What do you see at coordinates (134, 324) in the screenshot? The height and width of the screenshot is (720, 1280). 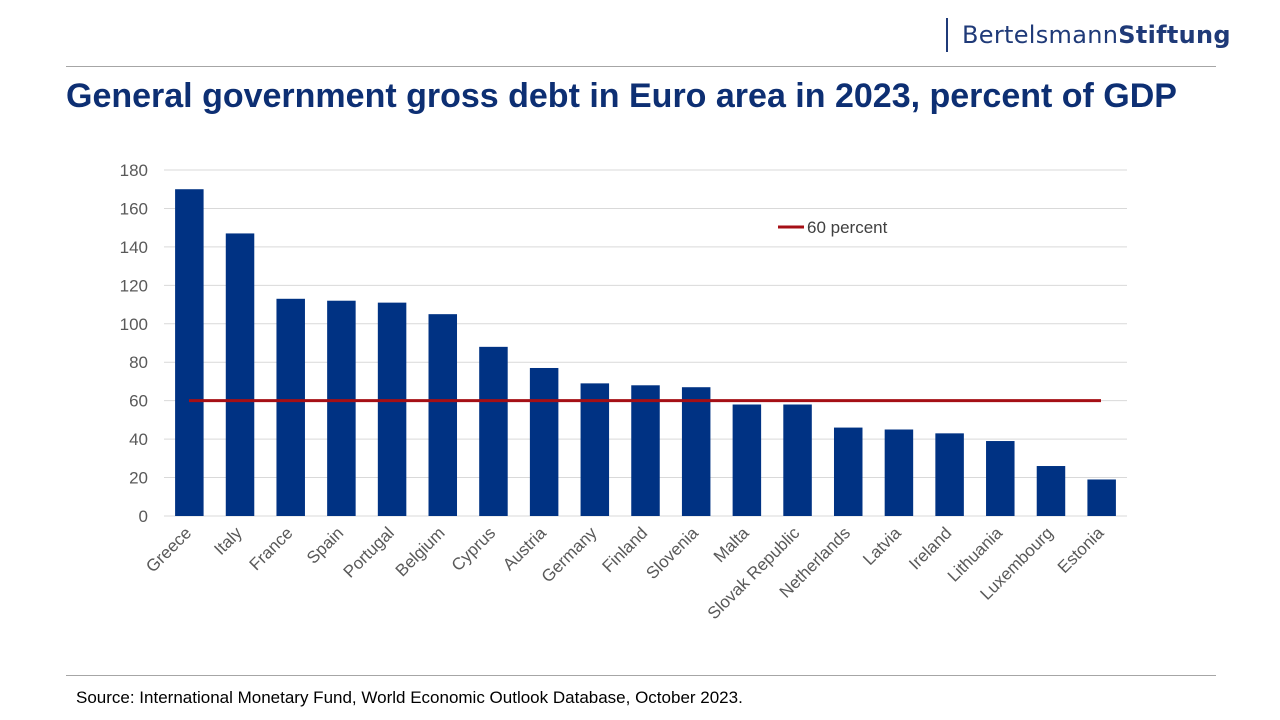 I see `y-tick-label: 100` at bounding box center [134, 324].